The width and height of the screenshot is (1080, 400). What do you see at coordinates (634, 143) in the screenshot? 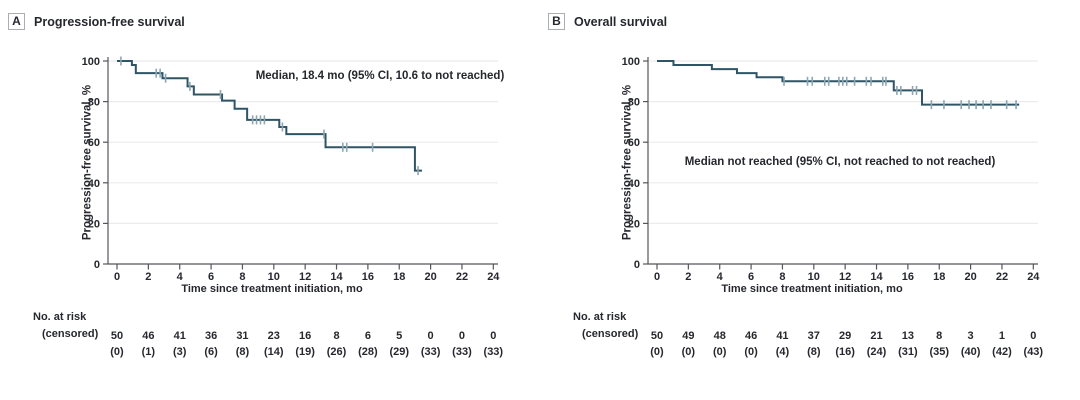
I see `svg-text: 60` at bounding box center [634, 143].